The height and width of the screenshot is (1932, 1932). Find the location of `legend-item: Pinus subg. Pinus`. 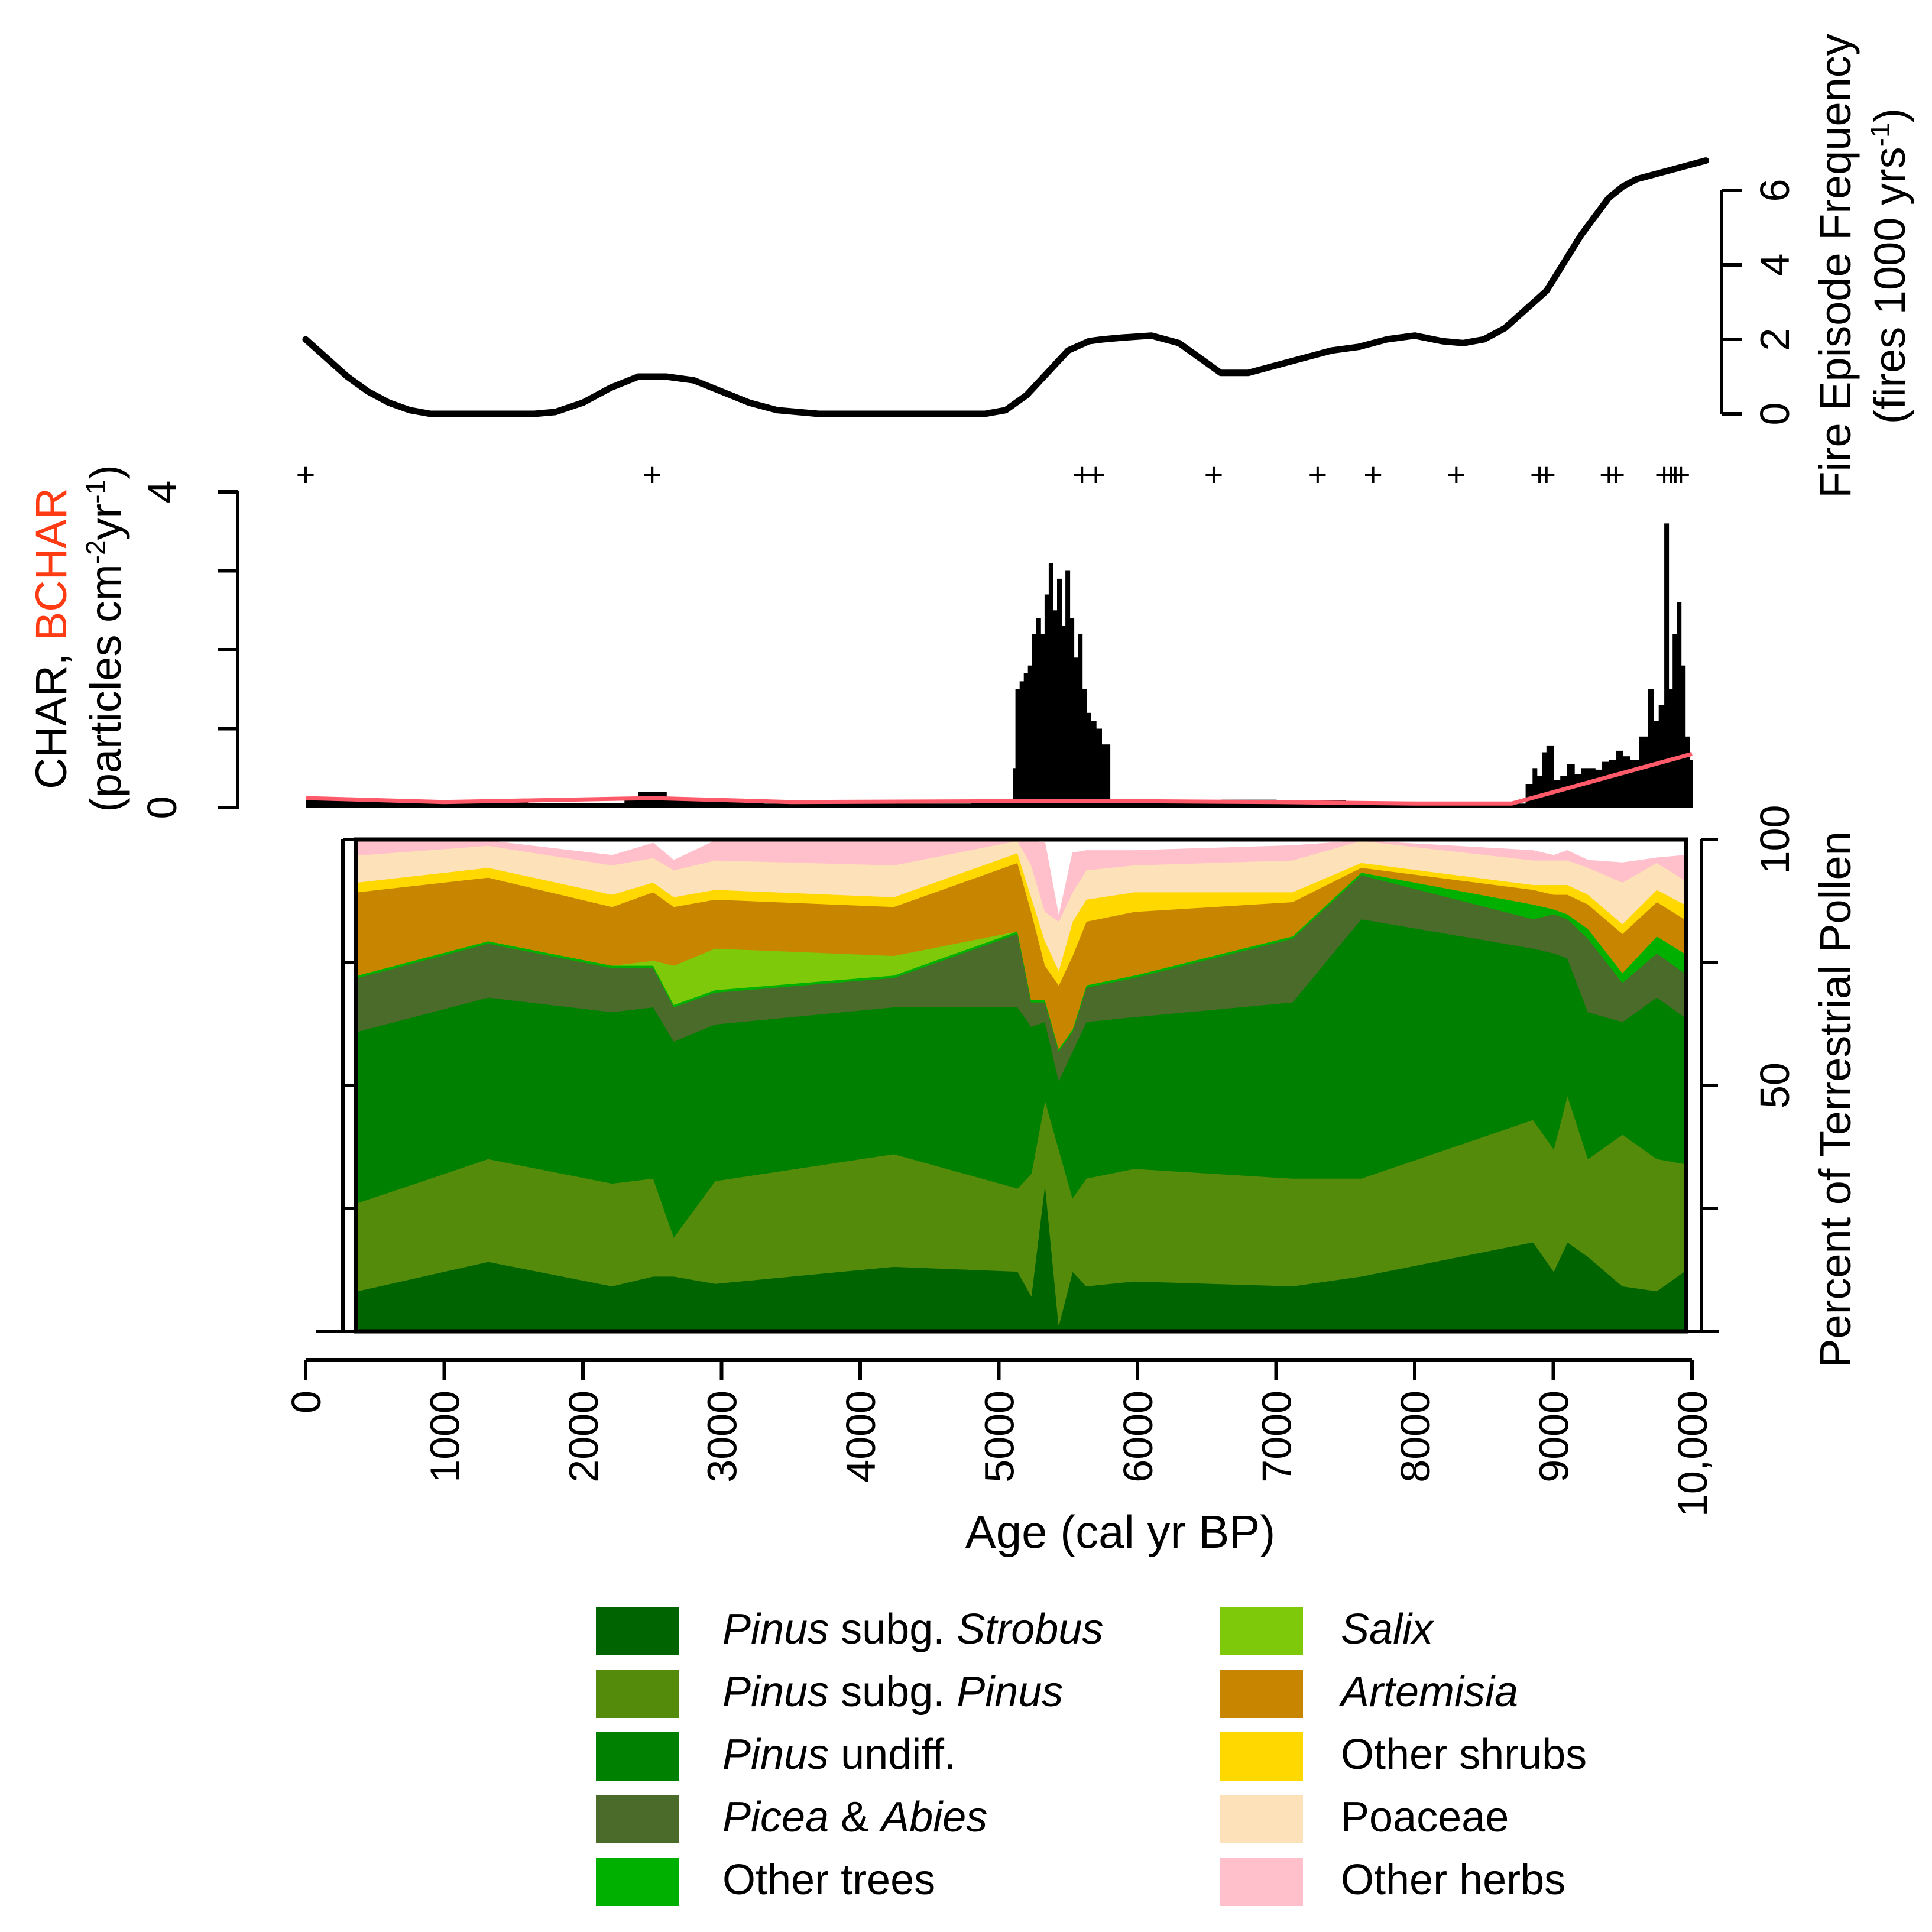

legend-item: Pinus subg. Pinus is located at coordinates (829, 1693).